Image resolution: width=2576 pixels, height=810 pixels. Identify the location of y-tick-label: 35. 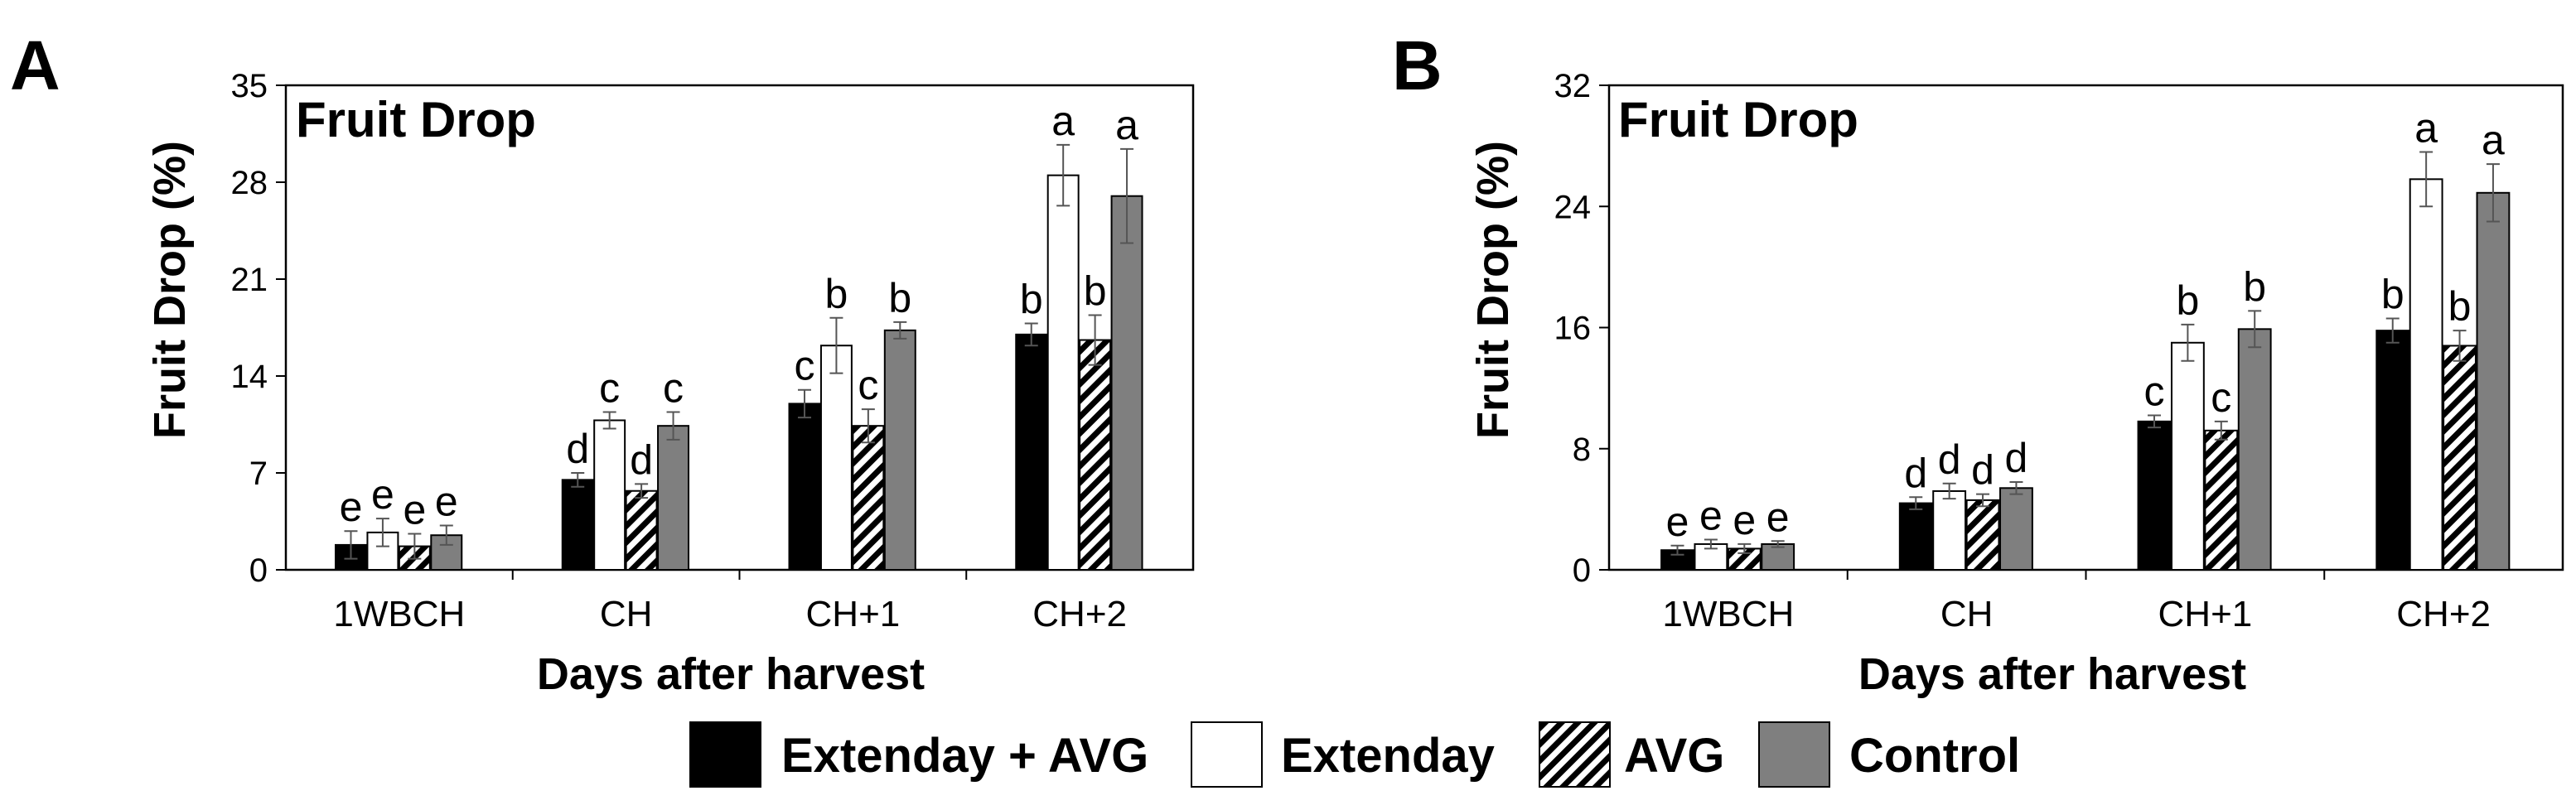
(249, 86).